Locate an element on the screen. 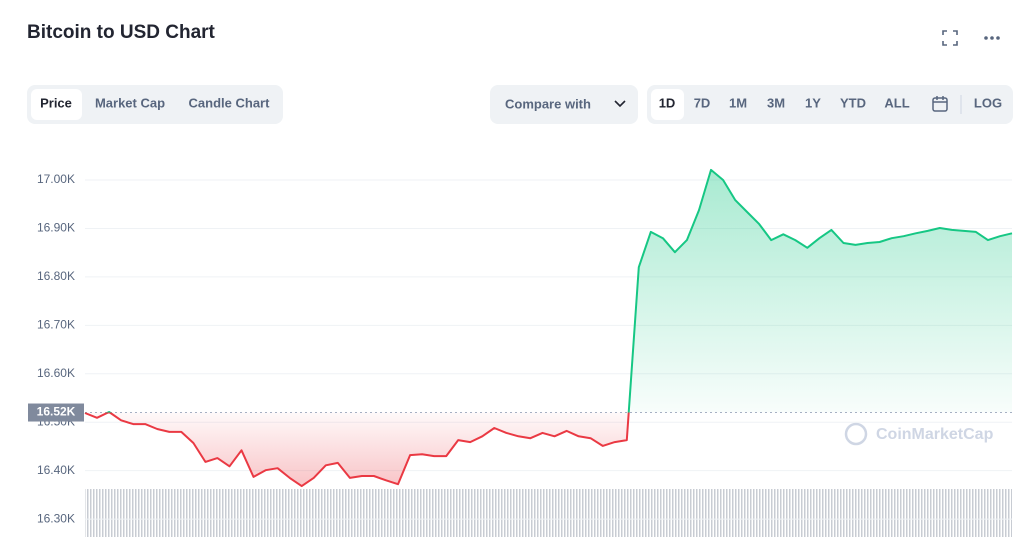 Image resolution: width=1024 pixels, height=542 pixels. range-option: 7D is located at coordinates (702, 102).